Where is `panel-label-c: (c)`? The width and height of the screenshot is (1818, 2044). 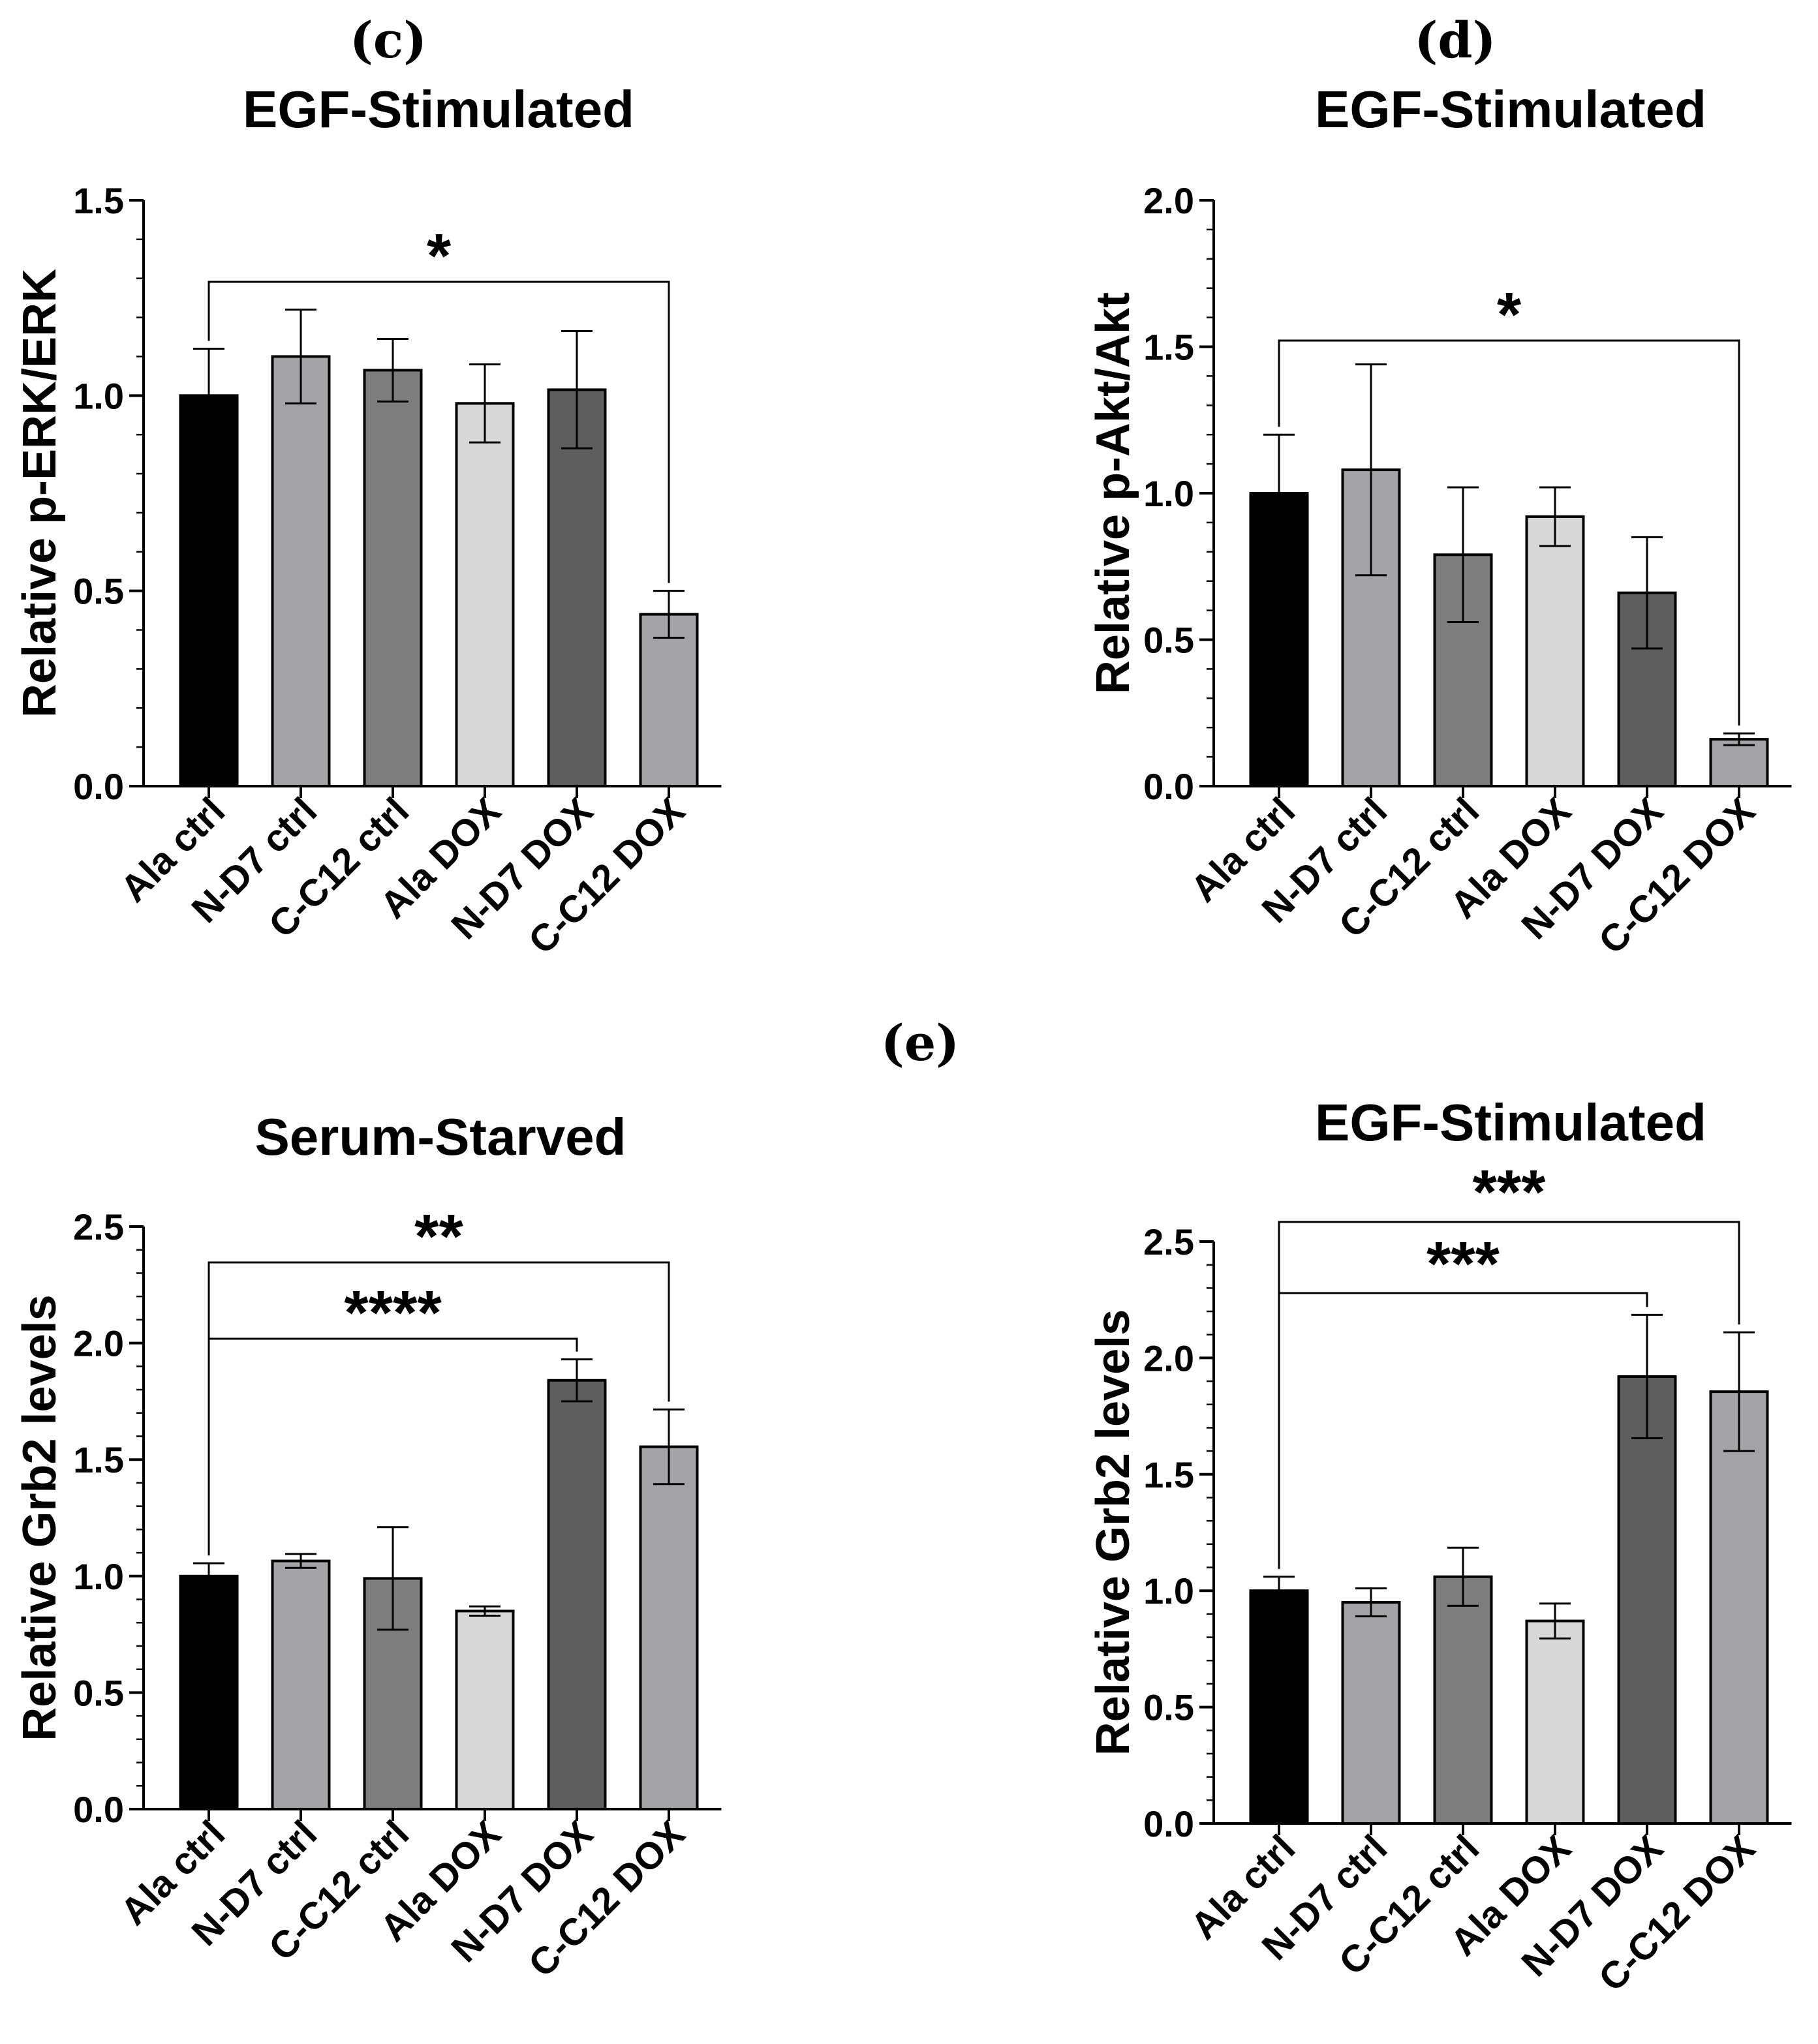
panel-label-c: (c) is located at coordinates (388, 40).